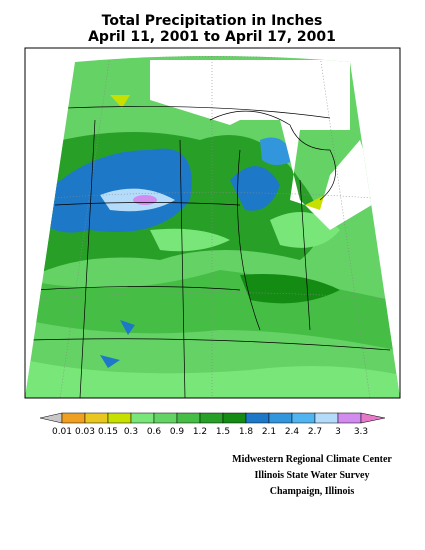  What do you see at coordinates (223, 432) in the screenshot?
I see `legend-label: 1.5` at bounding box center [223, 432].